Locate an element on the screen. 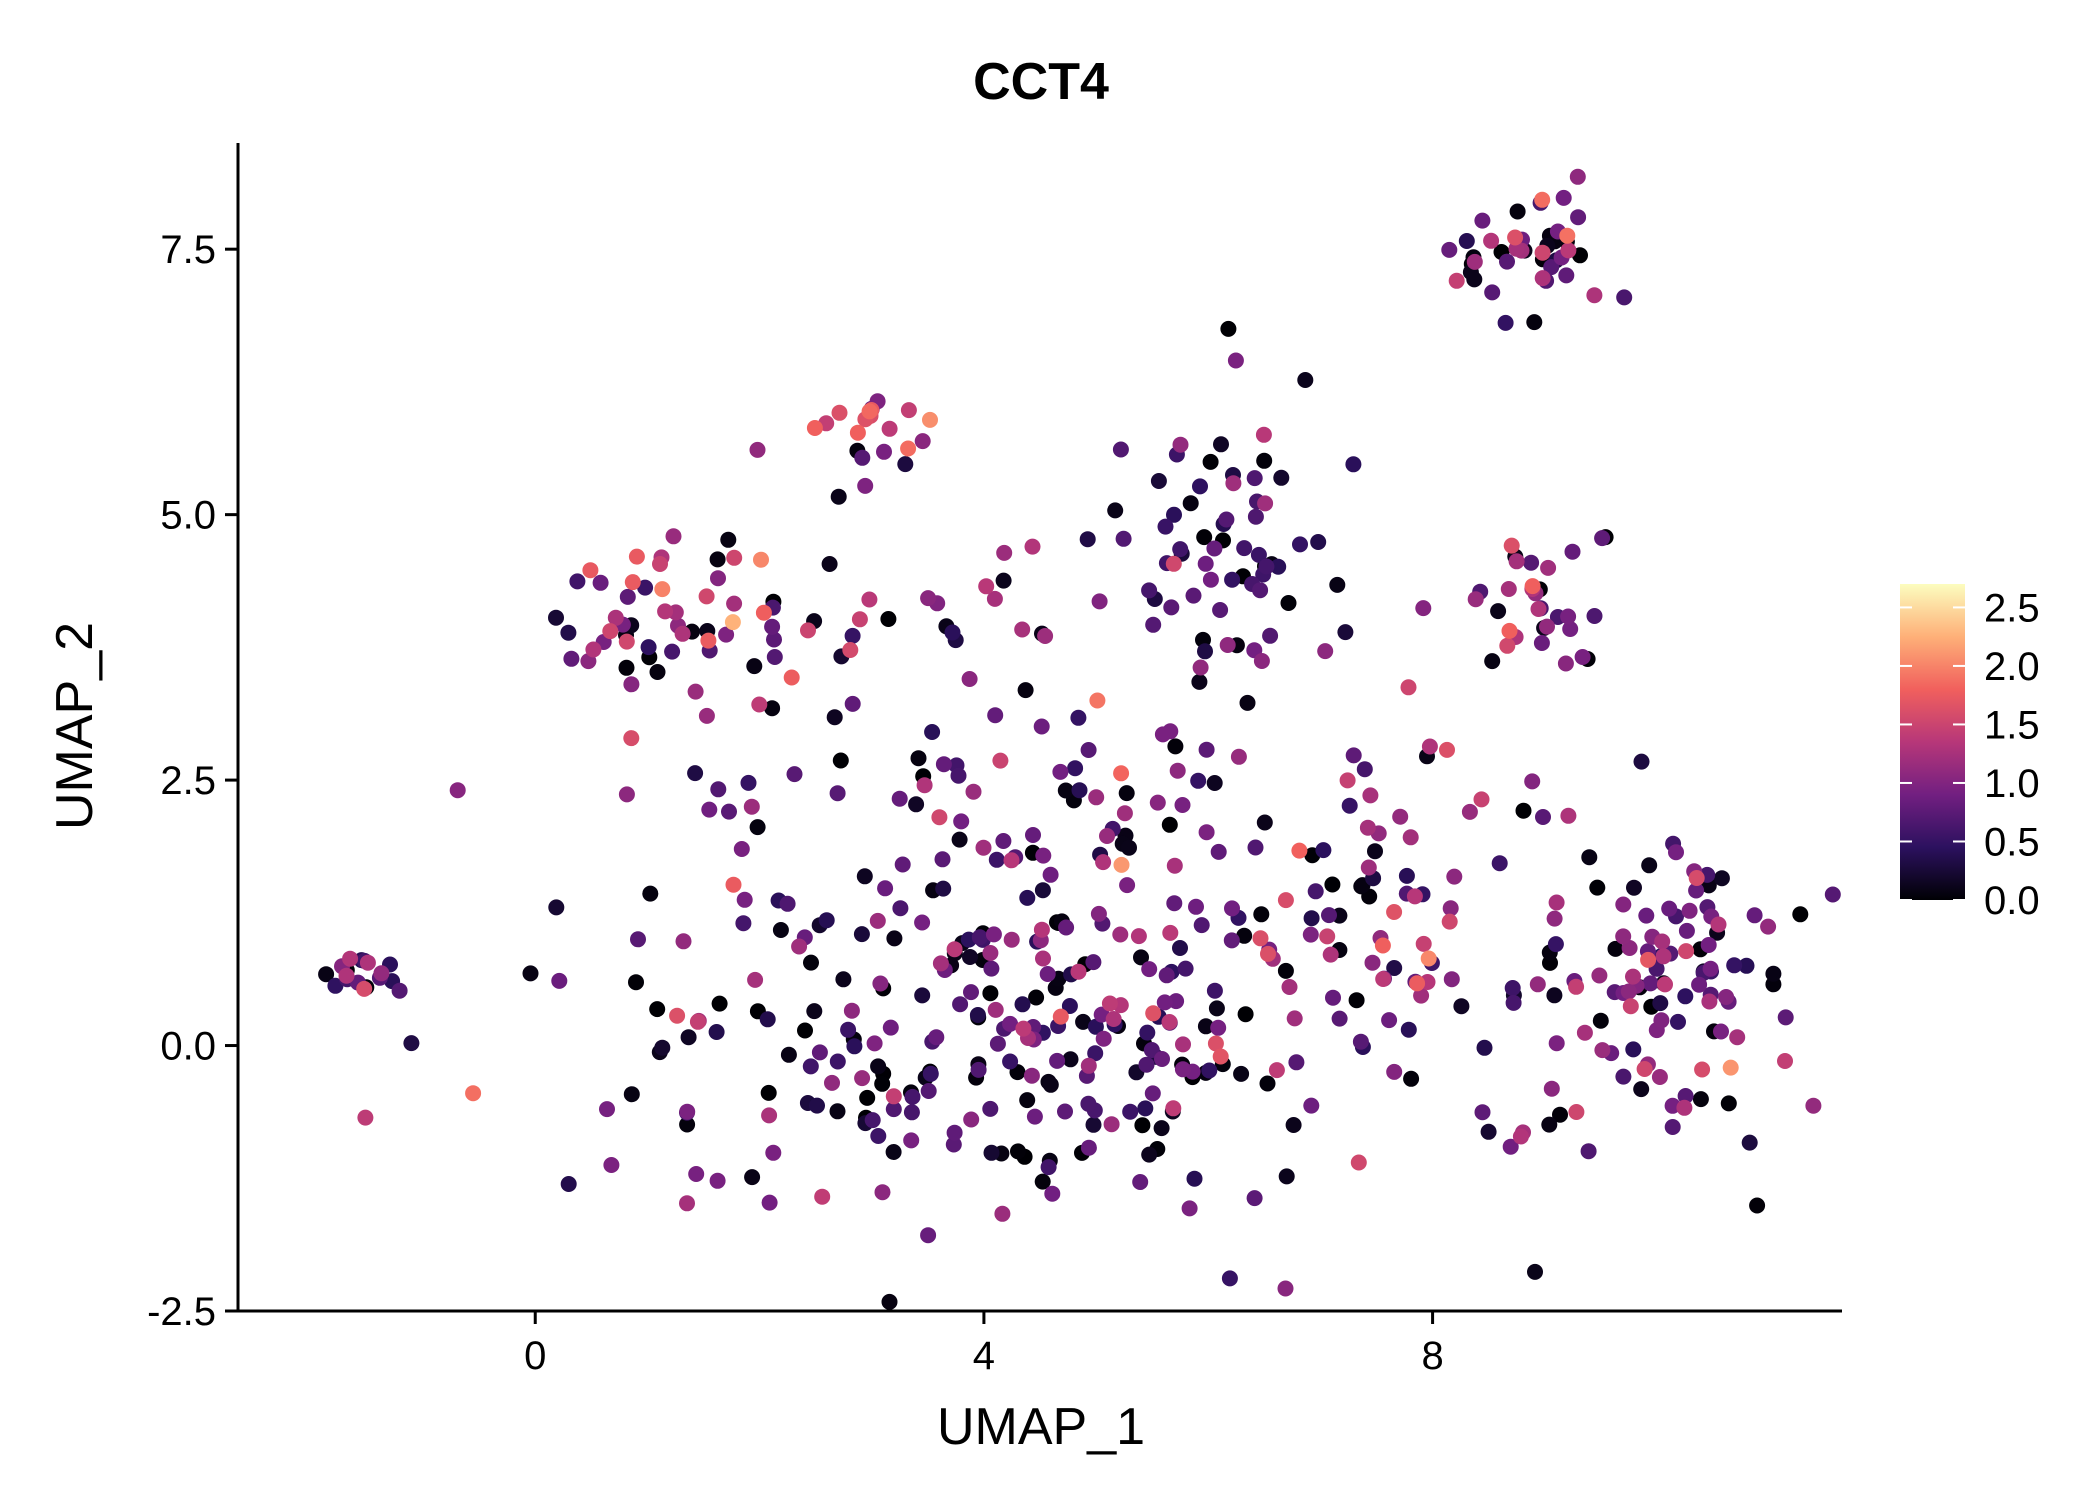  y-tick-label: 2.5 is located at coordinates (188, 781).